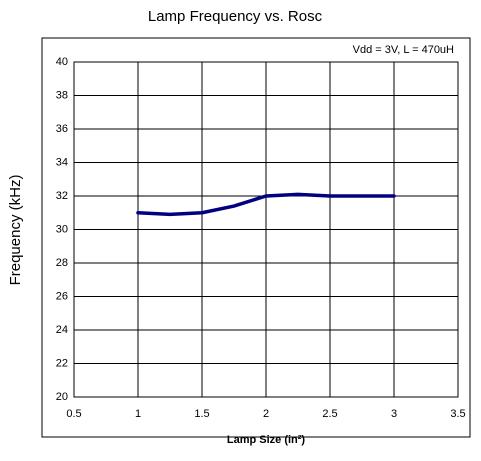 The image size is (481, 461). What do you see at coordinates (62, 196) in the screenshot?
I see `y-tick-label: 32` at bounding box center [62, 196].